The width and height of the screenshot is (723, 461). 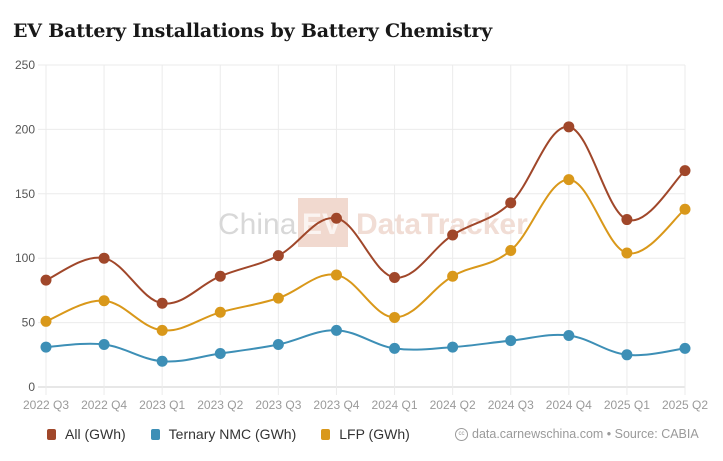 I want to click on x-tick-label: 2024 Q4, so click(x=569, y=405).